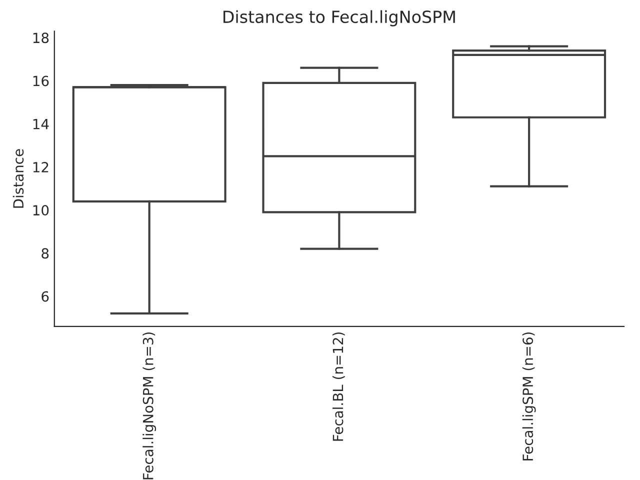 The image size is (640, 480). Describe the element at coordinates (149, 406) in the screenshot. I see `x-tick-label: Fecal.ligNoSPM (n=3)` at that location.